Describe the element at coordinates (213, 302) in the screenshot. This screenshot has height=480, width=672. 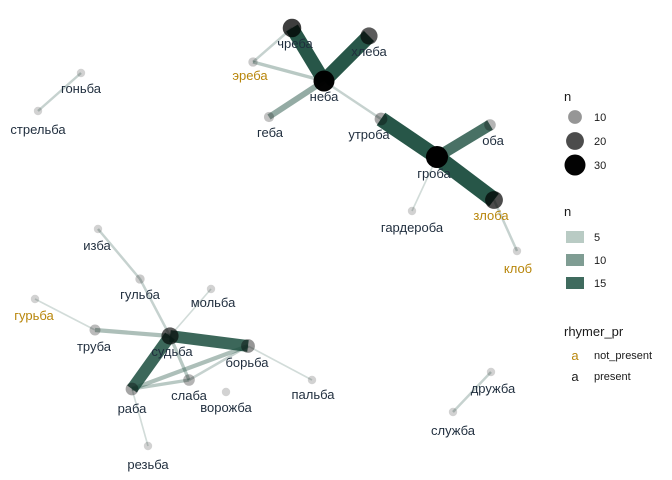
I see `node-label-мольба: мольба` at that location.